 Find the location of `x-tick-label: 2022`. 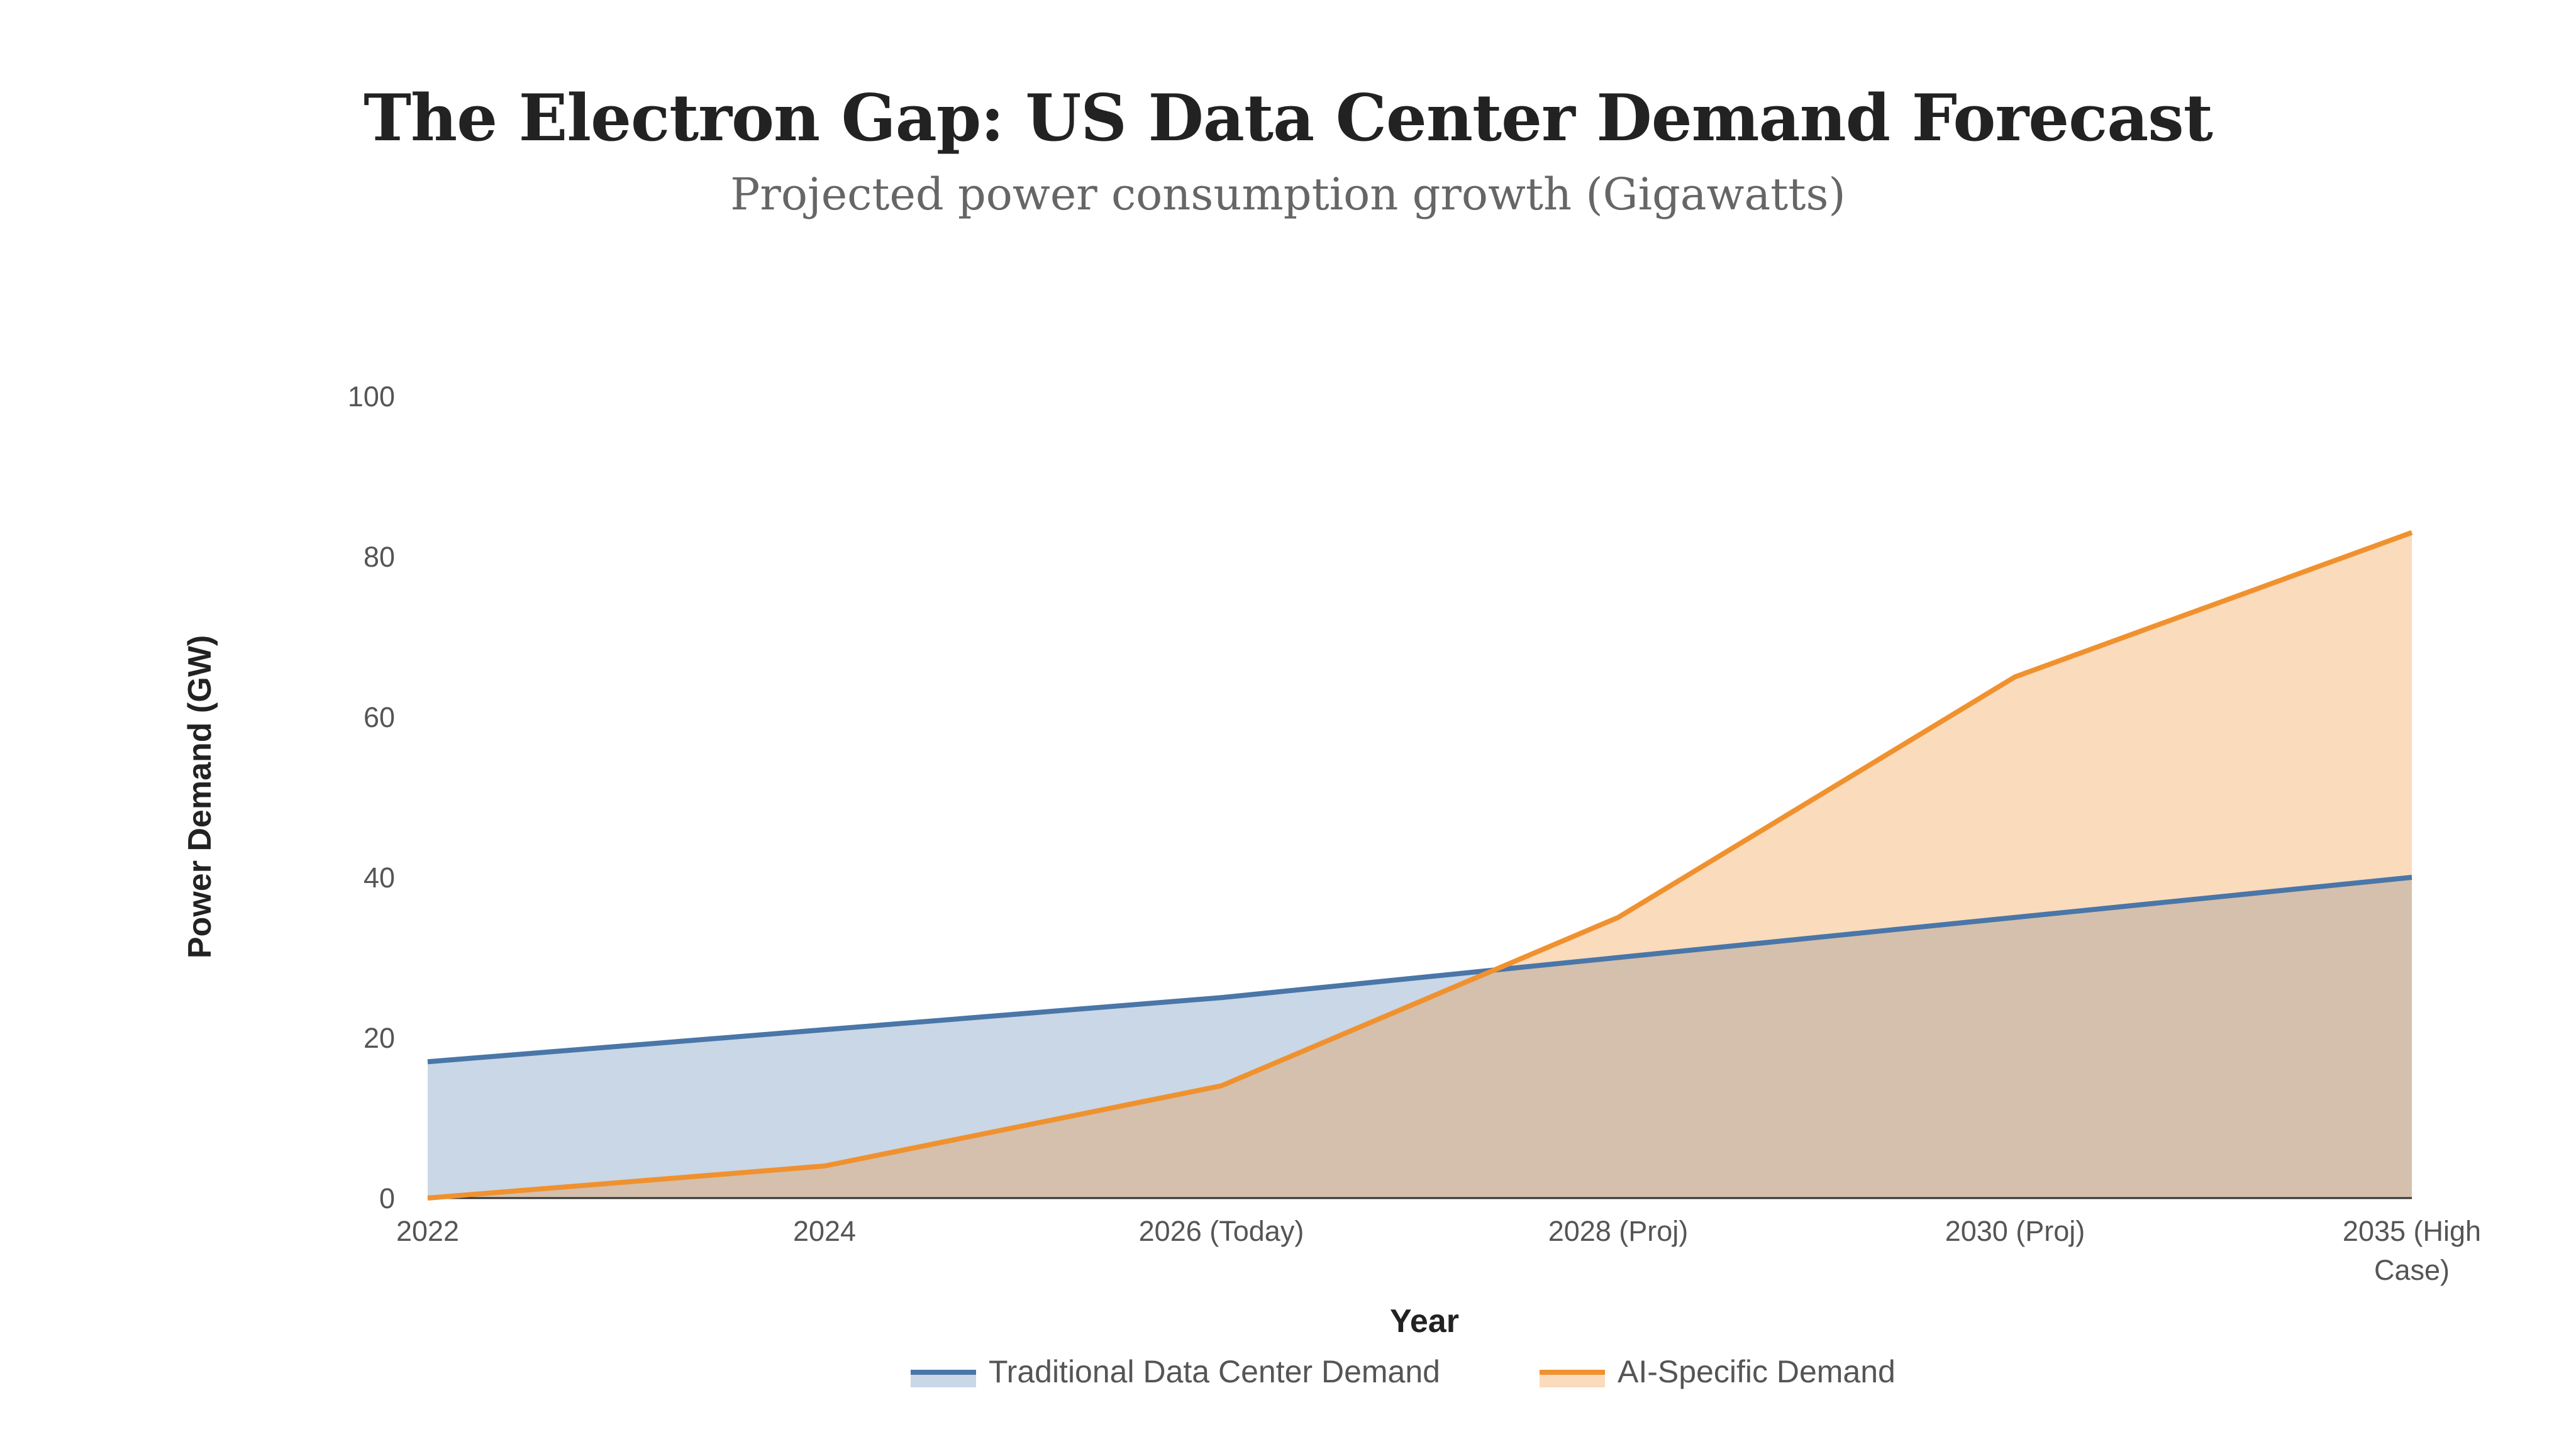

x-tick-label: 2022 is located at coordinates (427, 1231).